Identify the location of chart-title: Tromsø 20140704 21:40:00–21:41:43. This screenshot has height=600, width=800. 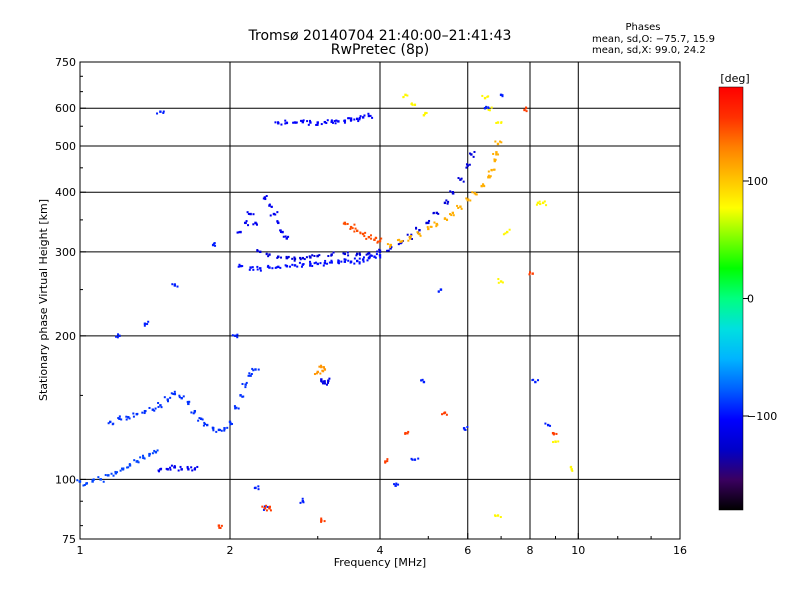
(380, 36).